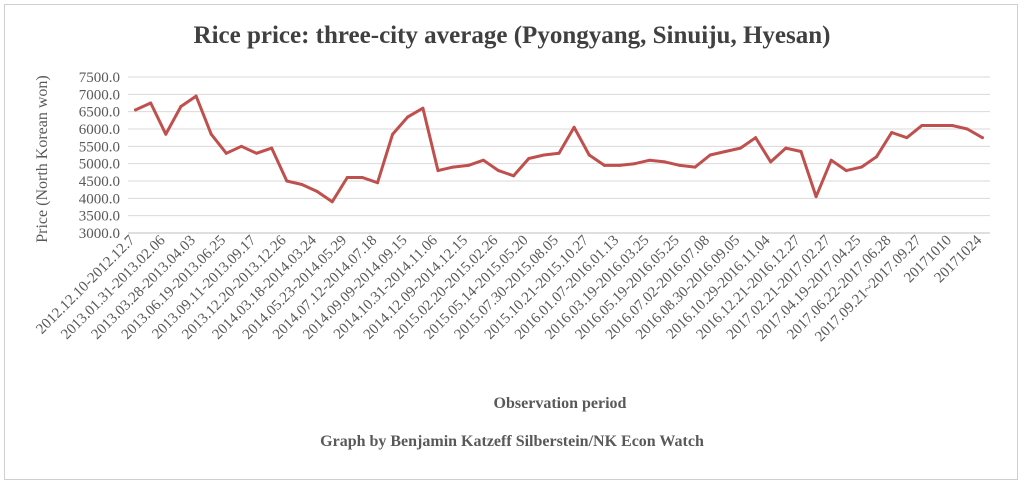  What do you see at coordinates (99, 199) in the screenshot?
I see `y-tick-label: 4000.0` at bounding box center [99, 199].